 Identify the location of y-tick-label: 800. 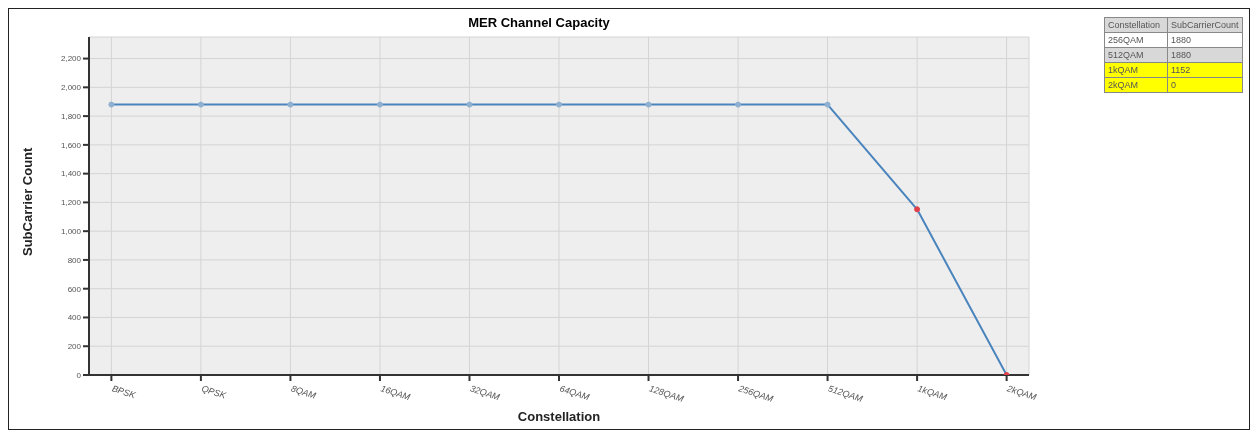
(74, 260).